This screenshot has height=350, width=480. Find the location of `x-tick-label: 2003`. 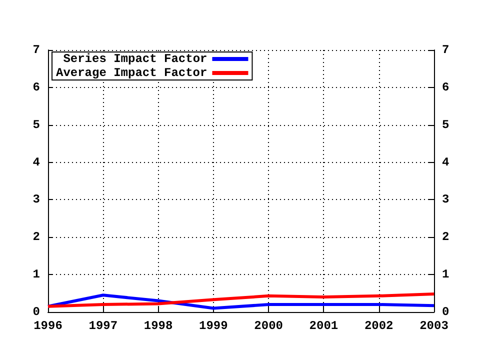

x-tick-label: 2003 is located at coordinates (434, 326).